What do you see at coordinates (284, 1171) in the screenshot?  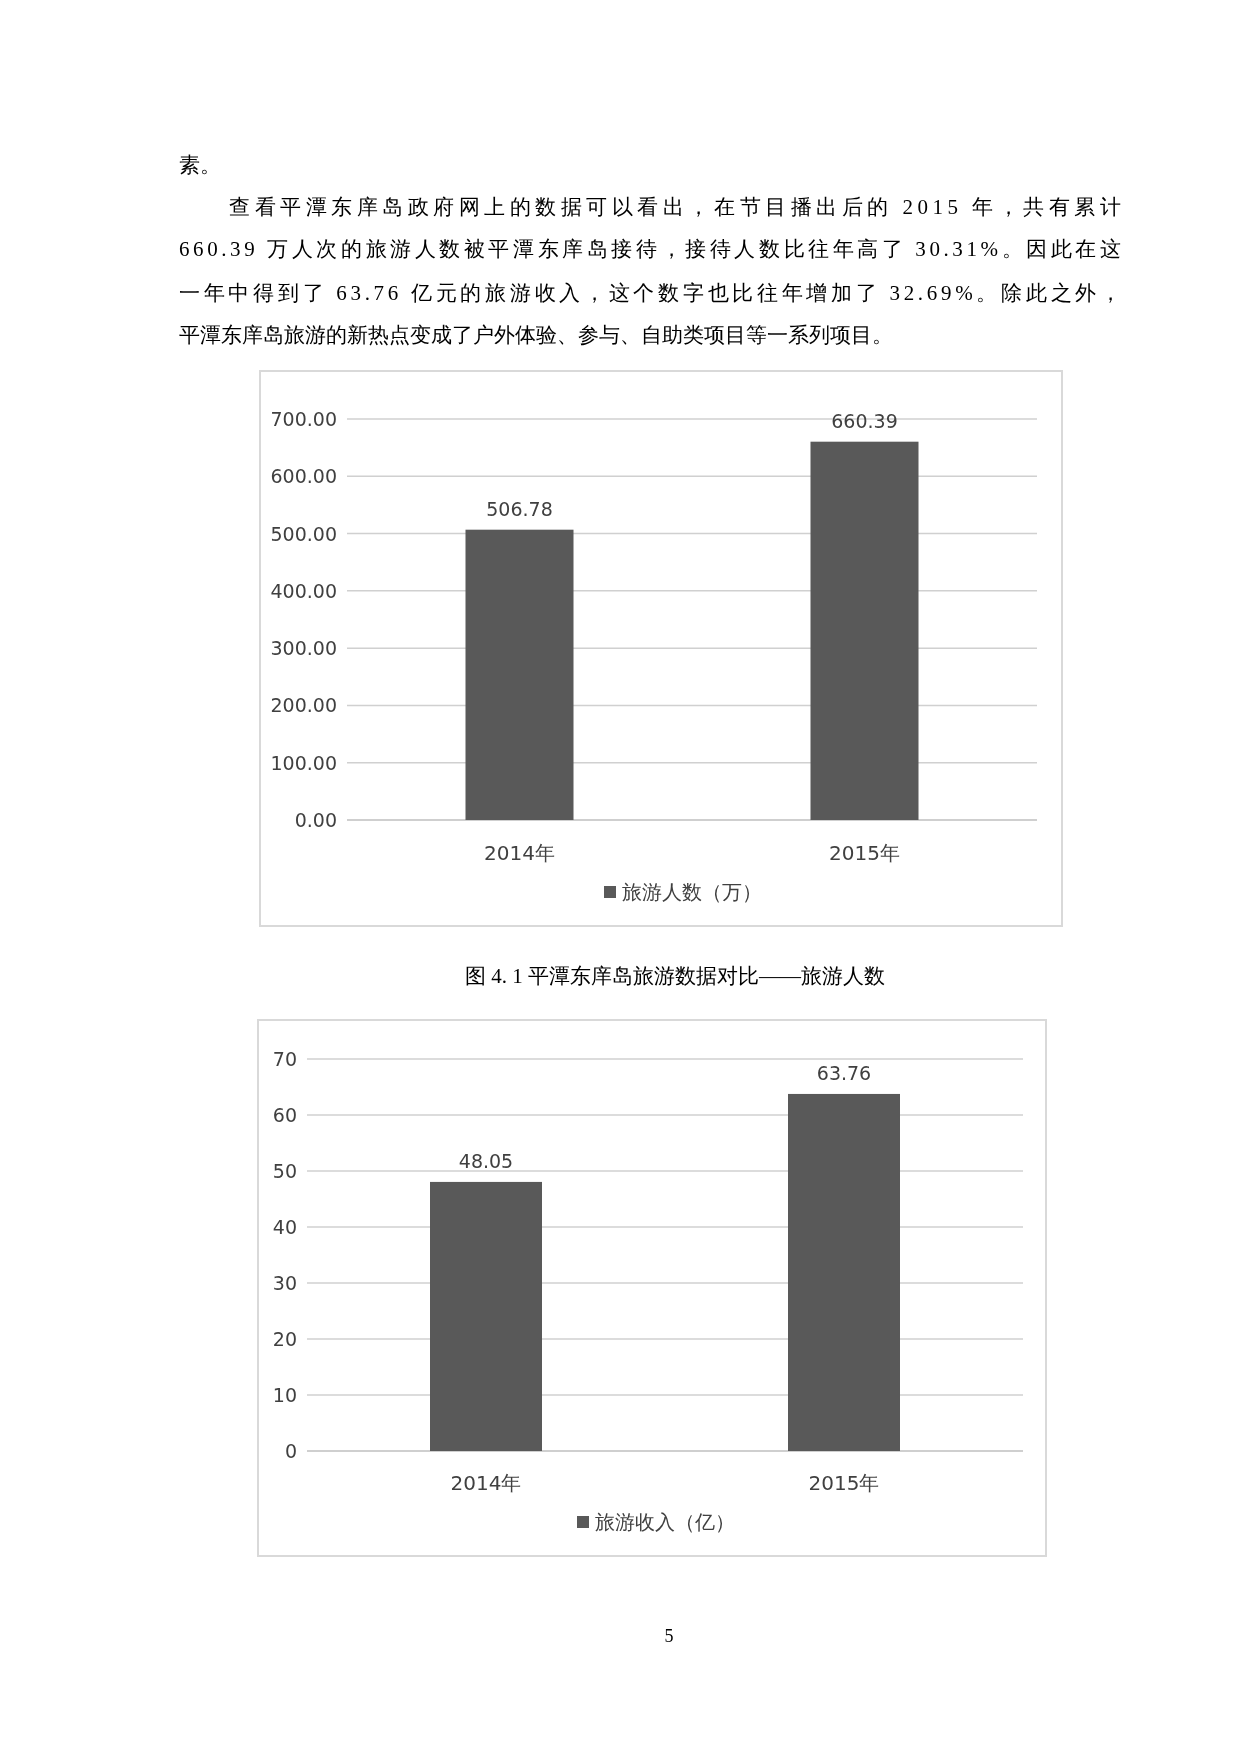 I see `y-tick-label: 50` at bounding box center [284, 1171].